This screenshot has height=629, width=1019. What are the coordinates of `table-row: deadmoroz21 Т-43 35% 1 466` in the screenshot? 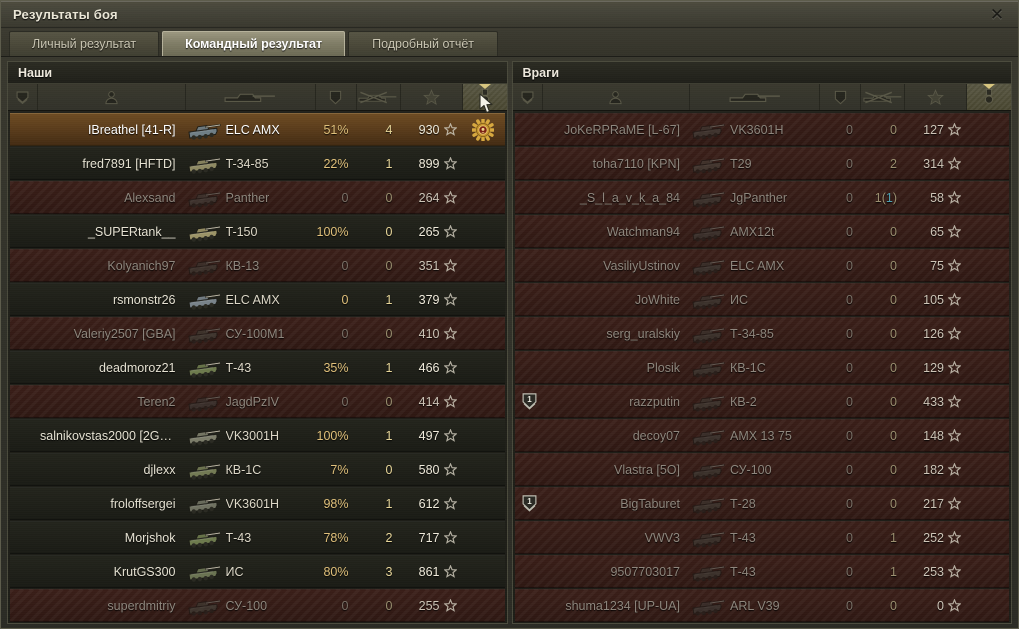 It's located at (257, 367).